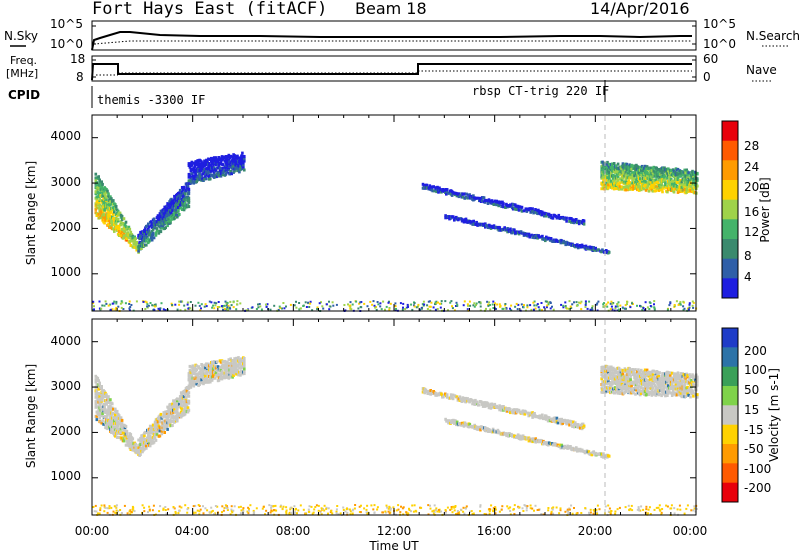  What do you see at coordinates (21, 36) in the screenshot?
I see `noise-sky-label: N.Sky` at bounding box center [21, 36].